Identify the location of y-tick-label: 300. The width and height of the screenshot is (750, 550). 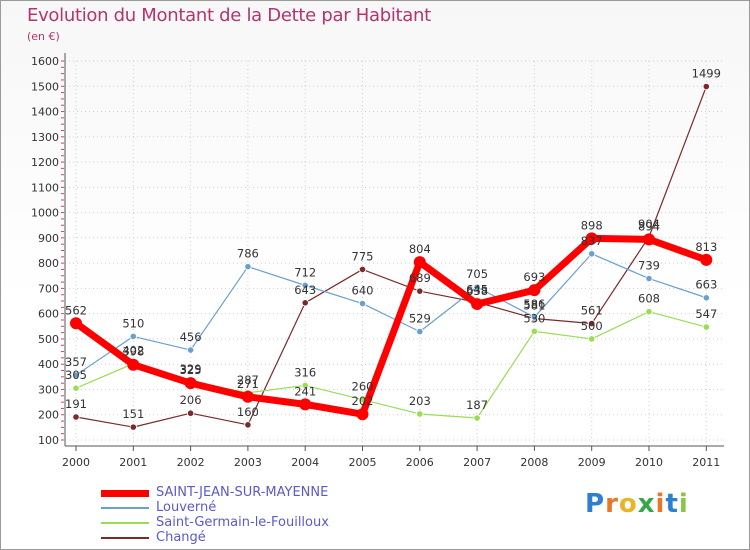
(48, 389).